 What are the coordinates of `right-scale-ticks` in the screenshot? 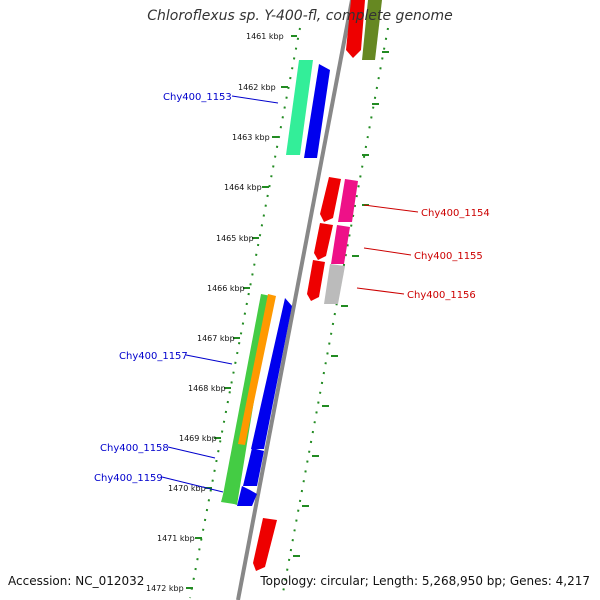 It's located at (341, 304).